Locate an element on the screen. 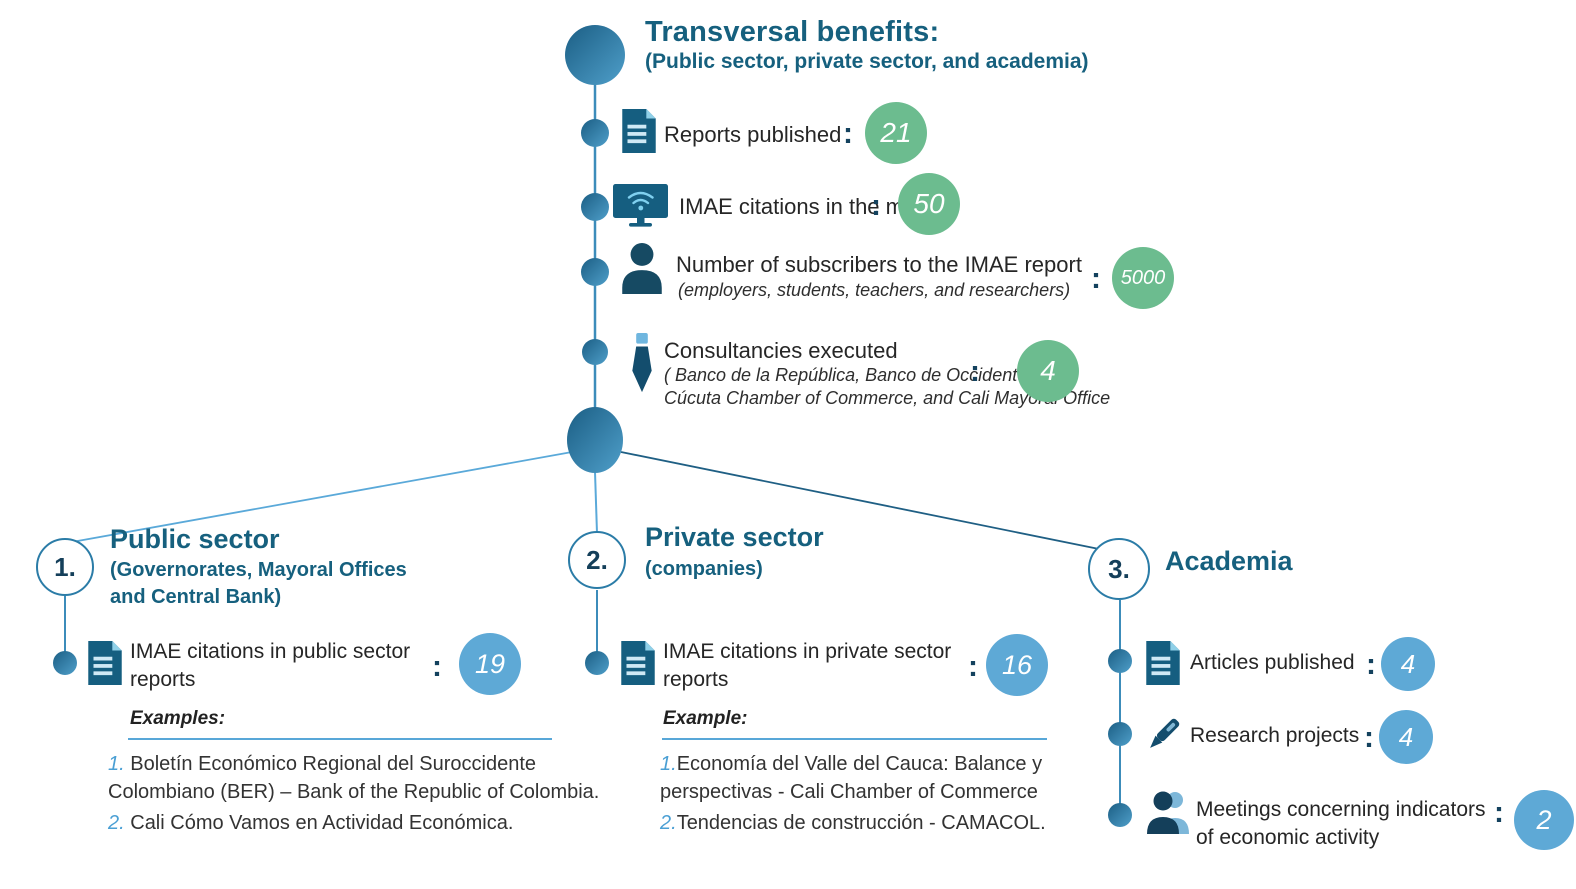 This screenshot has height=889, width=1576. branch-item-label: IMAE citations in private sector reports is located at coordinates (807, 665).